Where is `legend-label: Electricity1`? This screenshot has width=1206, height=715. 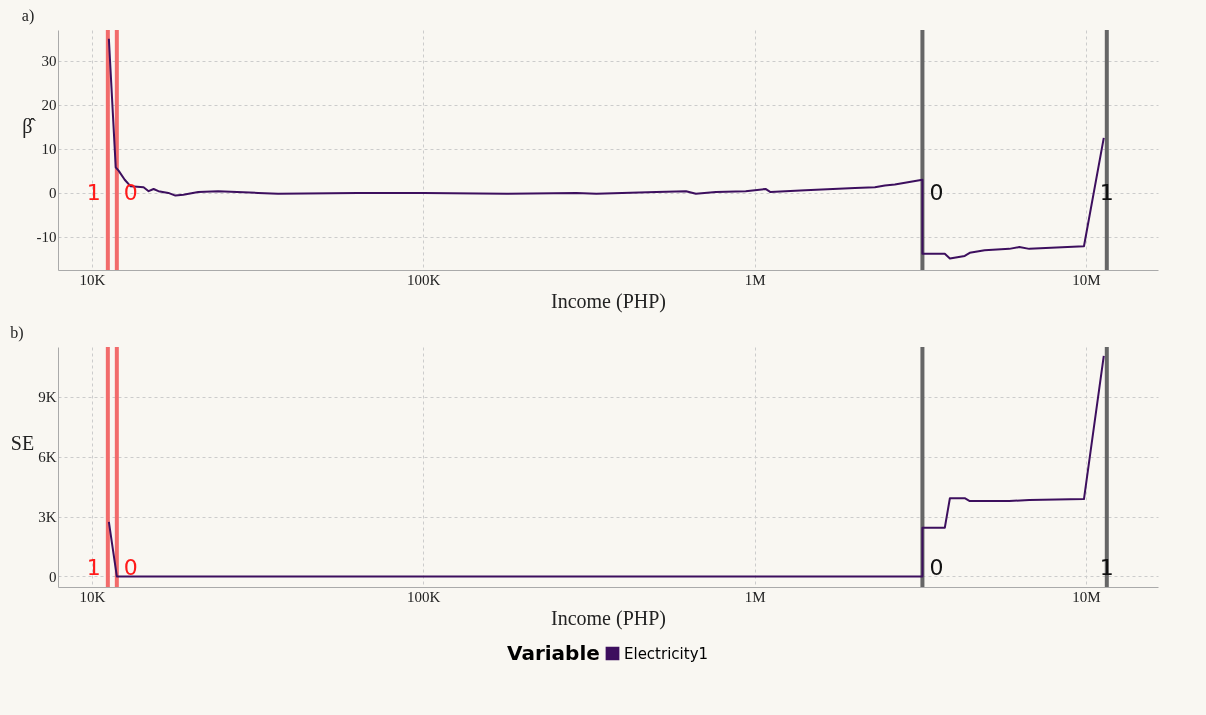
legend-label: Electricity1 is located at coordinates (666, 653).